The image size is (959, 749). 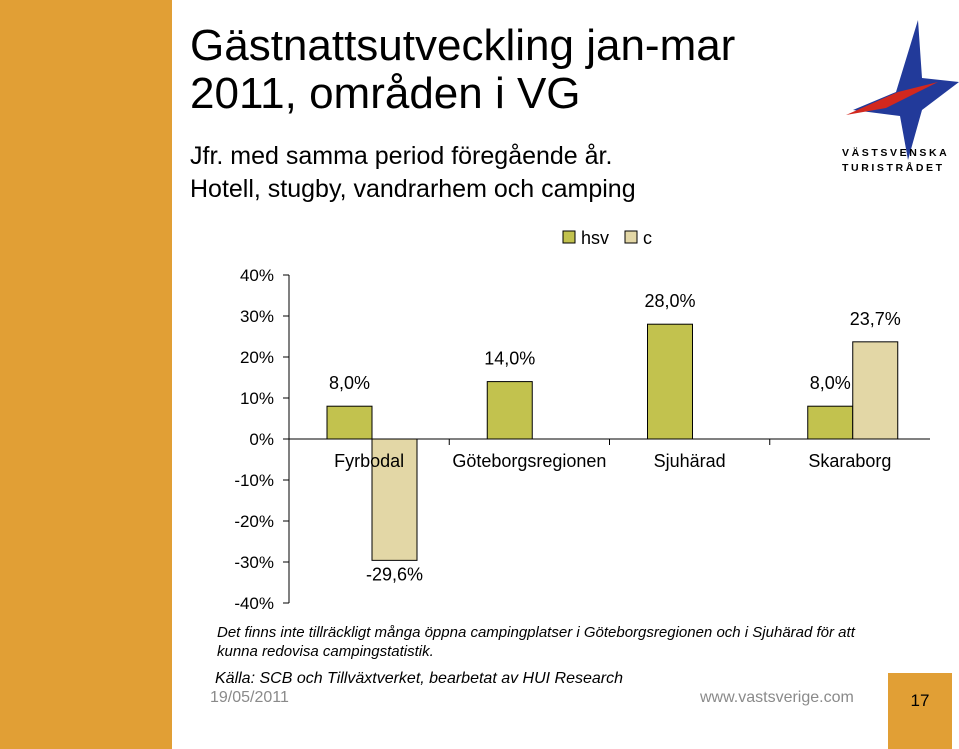 I want to click on y-tick-label: 0%, so click(x=261, y=439).